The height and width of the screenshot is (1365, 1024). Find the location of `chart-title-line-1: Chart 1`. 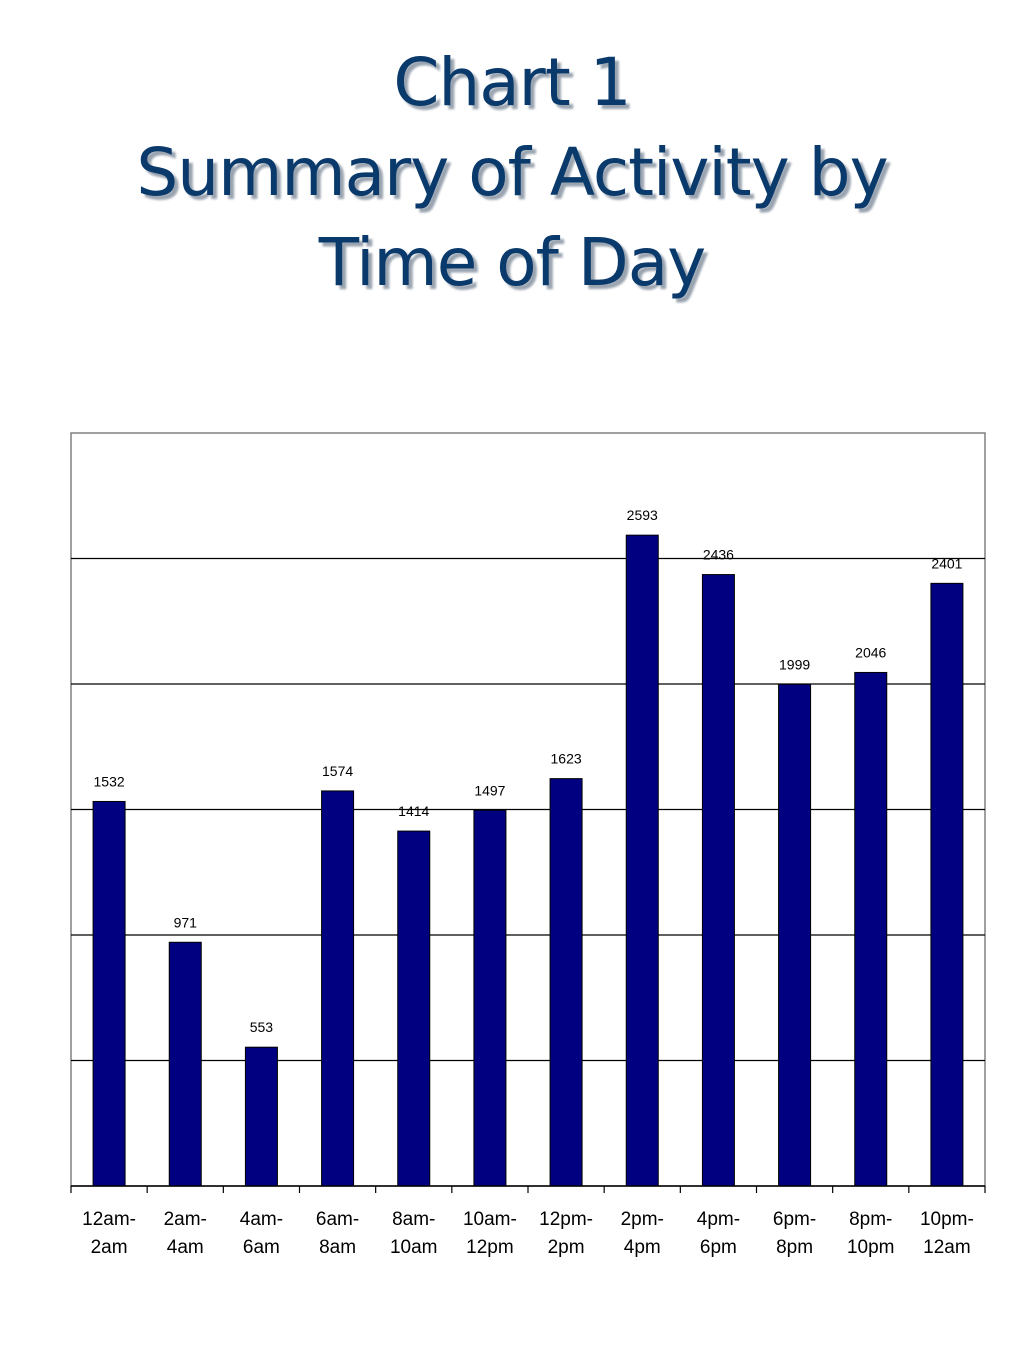

chart-title-line-1: Chart 1 is located at coordinates (512, 82).